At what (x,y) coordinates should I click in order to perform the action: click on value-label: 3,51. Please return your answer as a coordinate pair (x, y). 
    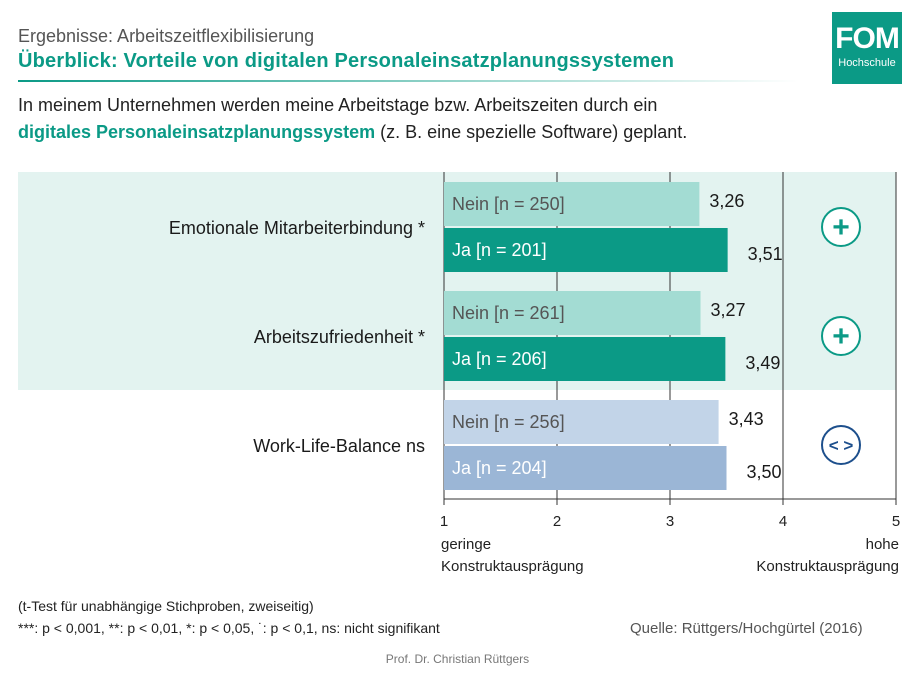
    Looking at the image, I should click on (765, 254).